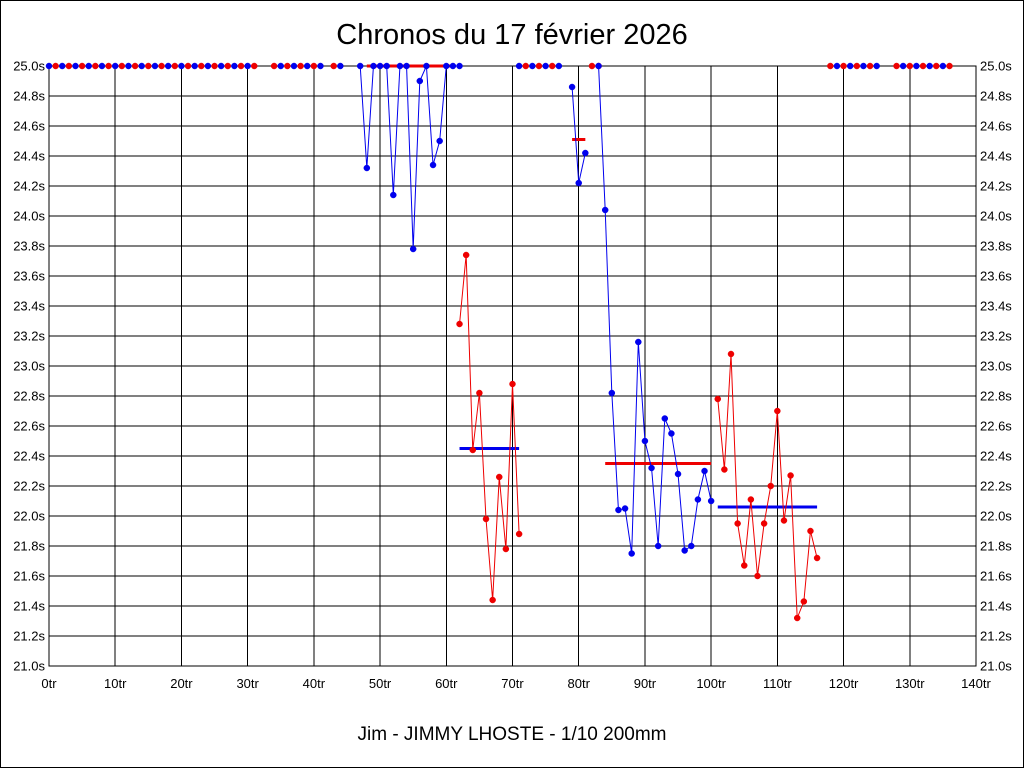 The image size is (1024, 768). What do you see at coordinates (996, 216) in the screenshot?
I see `y-tick-label-right: 24.0s` at bounding box center [996, 216].